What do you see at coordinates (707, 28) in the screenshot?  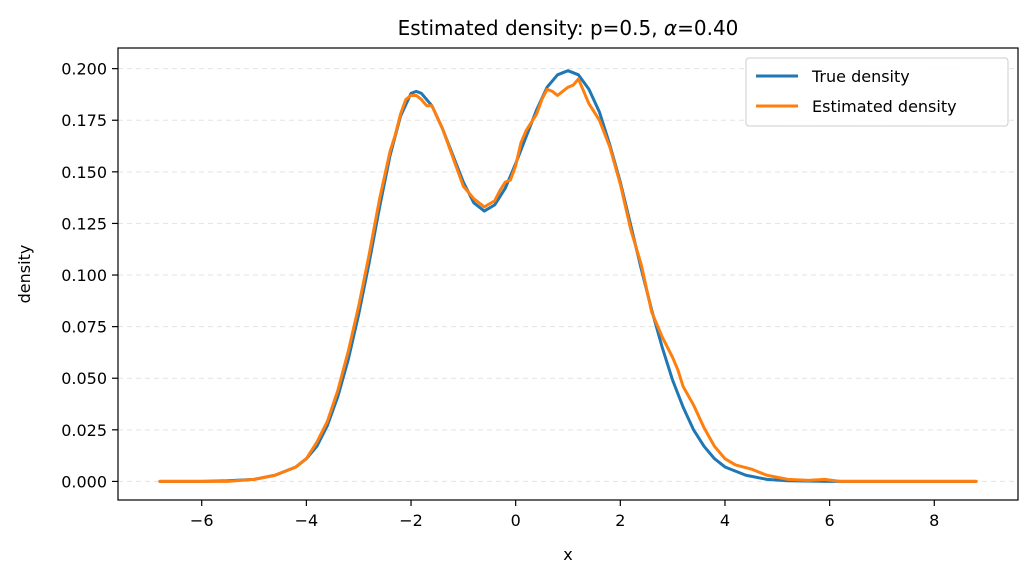 I see `chart-title-suffix: =0.40` at bounding box center [707, 28].